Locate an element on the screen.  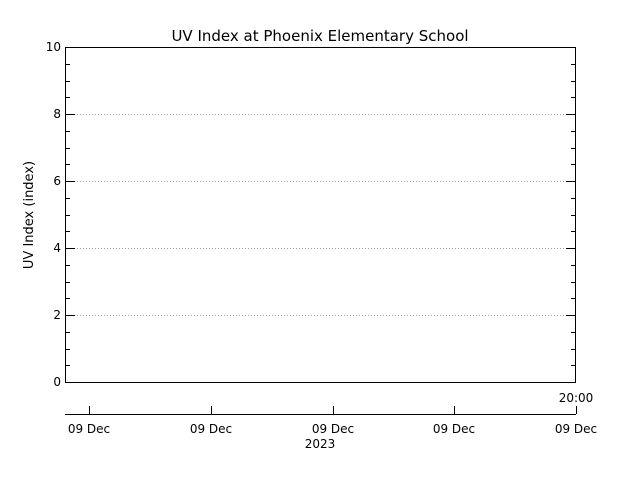
chart-title: UV Index at Phoenix Elementary School is located at coordinates (319, 36).